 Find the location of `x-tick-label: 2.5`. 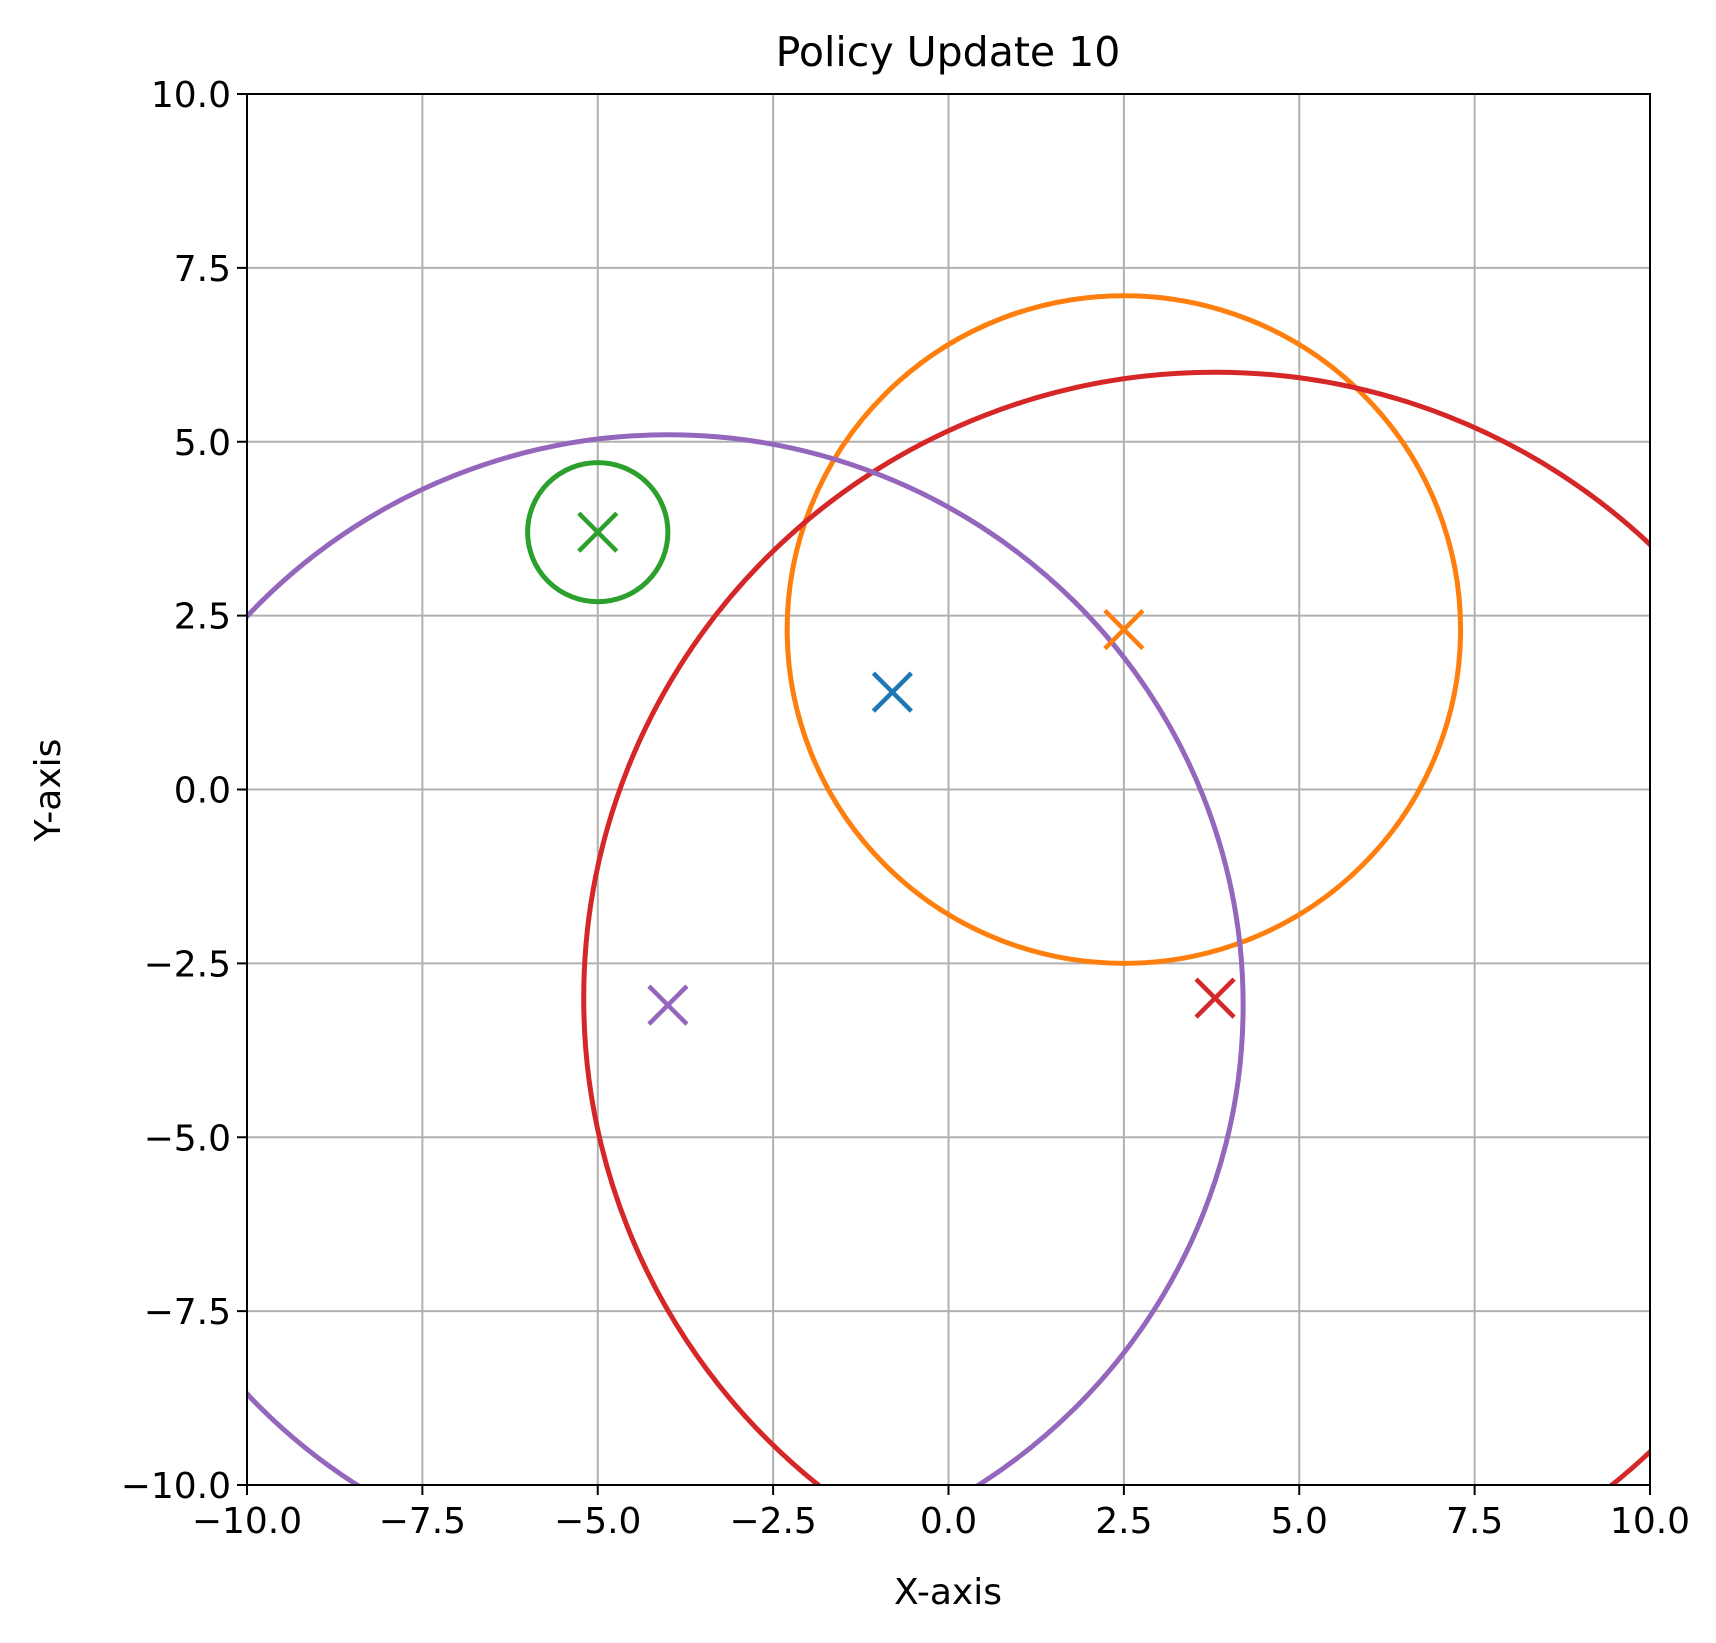

x-tick-label: 2.5 is located at coordinates (1123, 1521).